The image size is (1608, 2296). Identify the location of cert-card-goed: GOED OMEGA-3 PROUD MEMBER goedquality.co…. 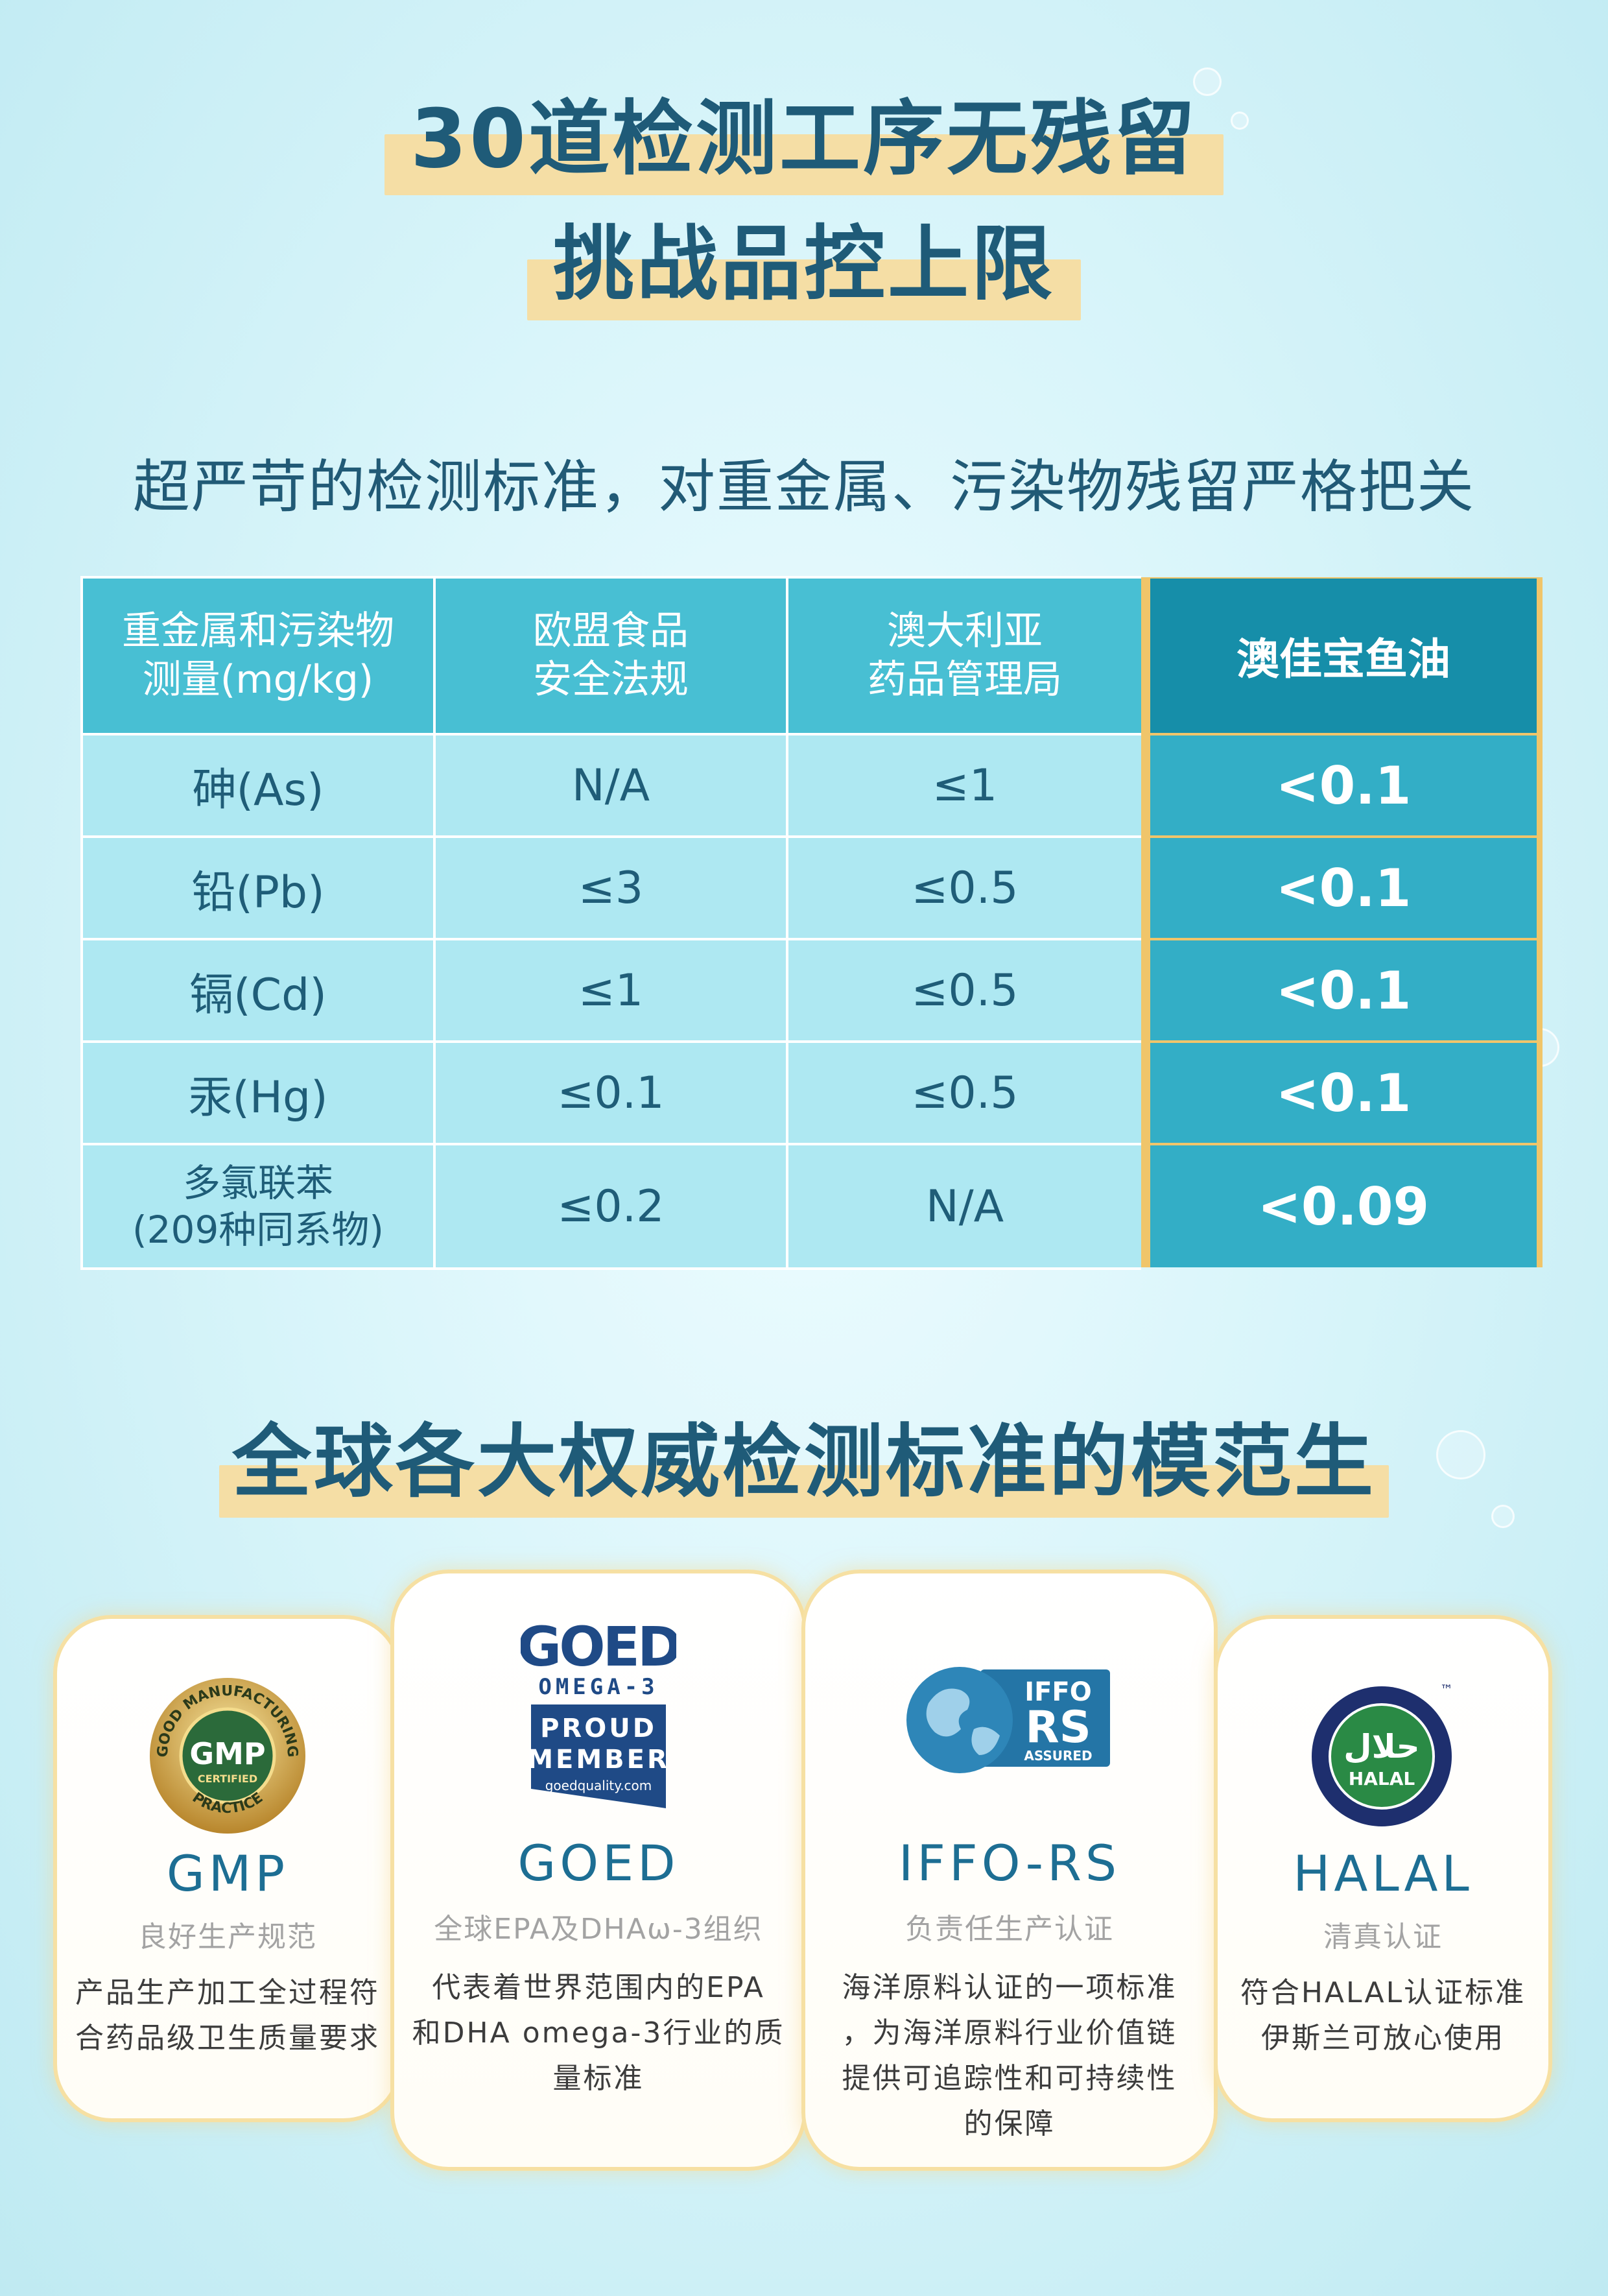
(598, 1870).